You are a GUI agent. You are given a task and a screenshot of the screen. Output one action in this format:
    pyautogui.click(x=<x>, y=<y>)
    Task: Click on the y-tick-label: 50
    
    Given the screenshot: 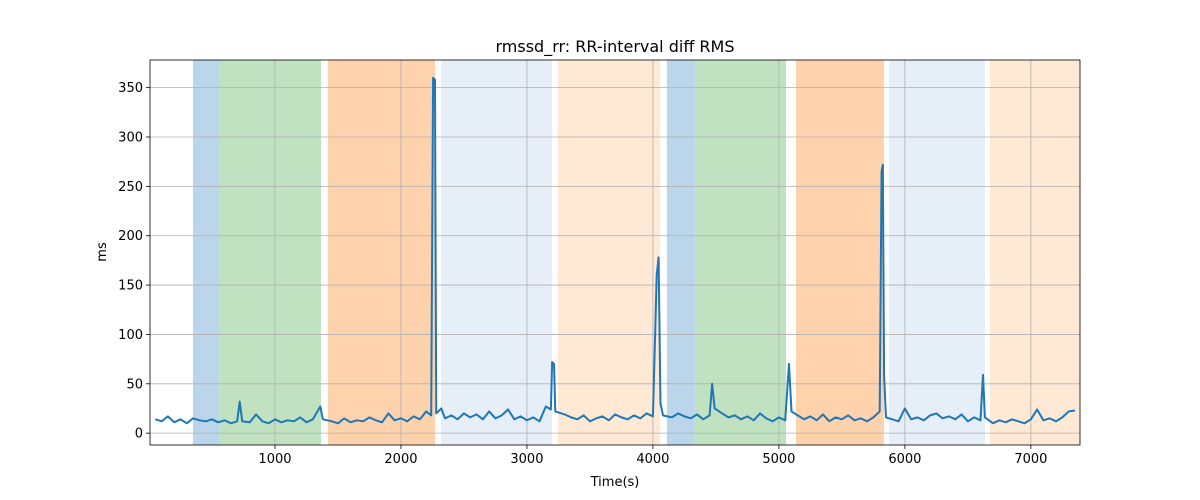 What is the action you would take?
    pyautogui.click(x=134, y=384)
    